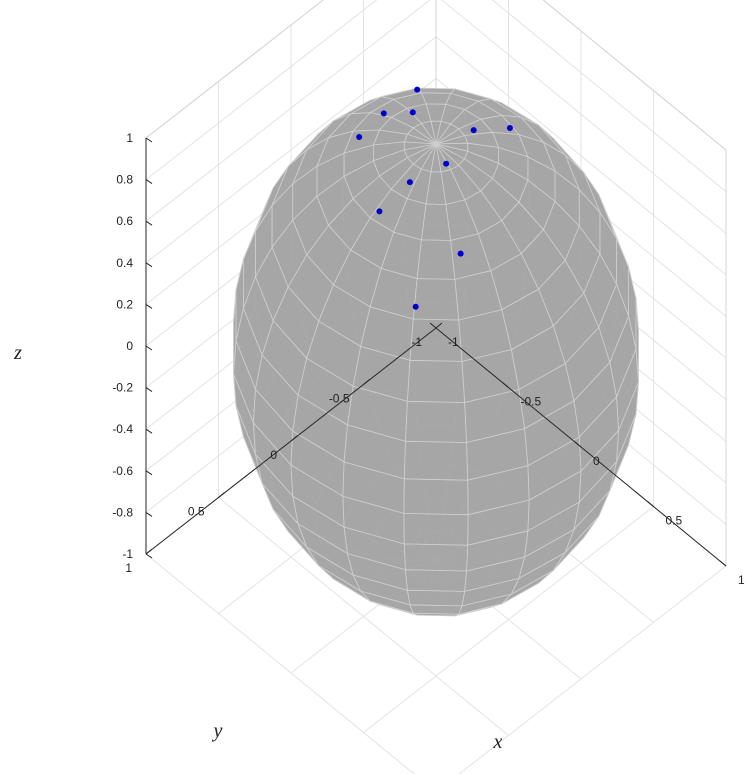  Describe the element at coordinates (596, 461) in the screenshot. I see `x-tick-label: 0` at that location.